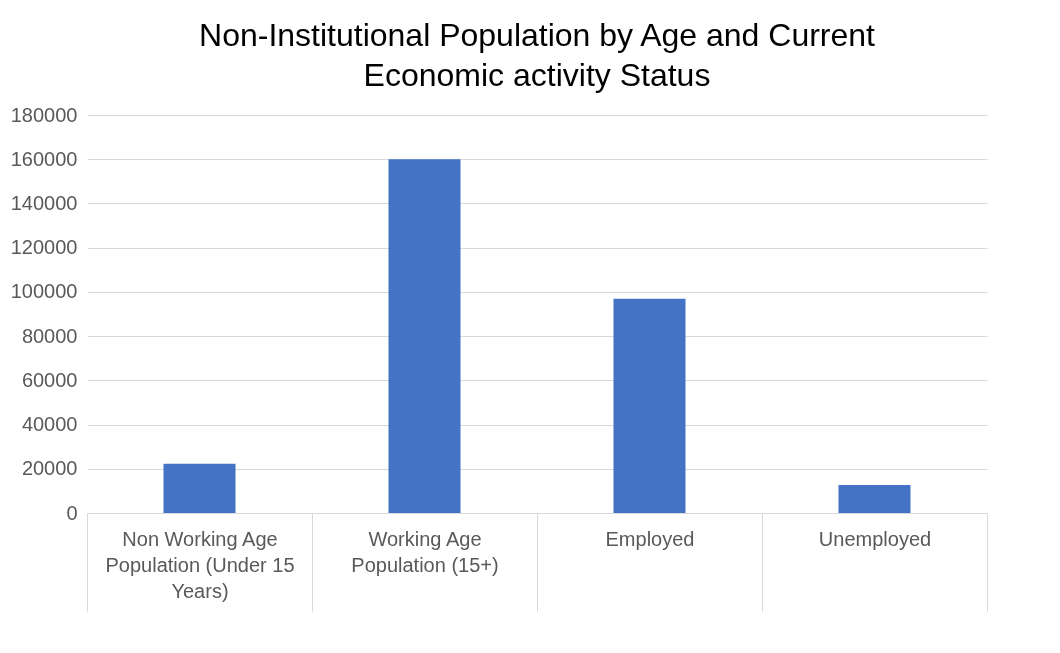  Describe the element at coordinates (44, 291) in the screenshot. I see `y-tick-label: 100000` at that location.